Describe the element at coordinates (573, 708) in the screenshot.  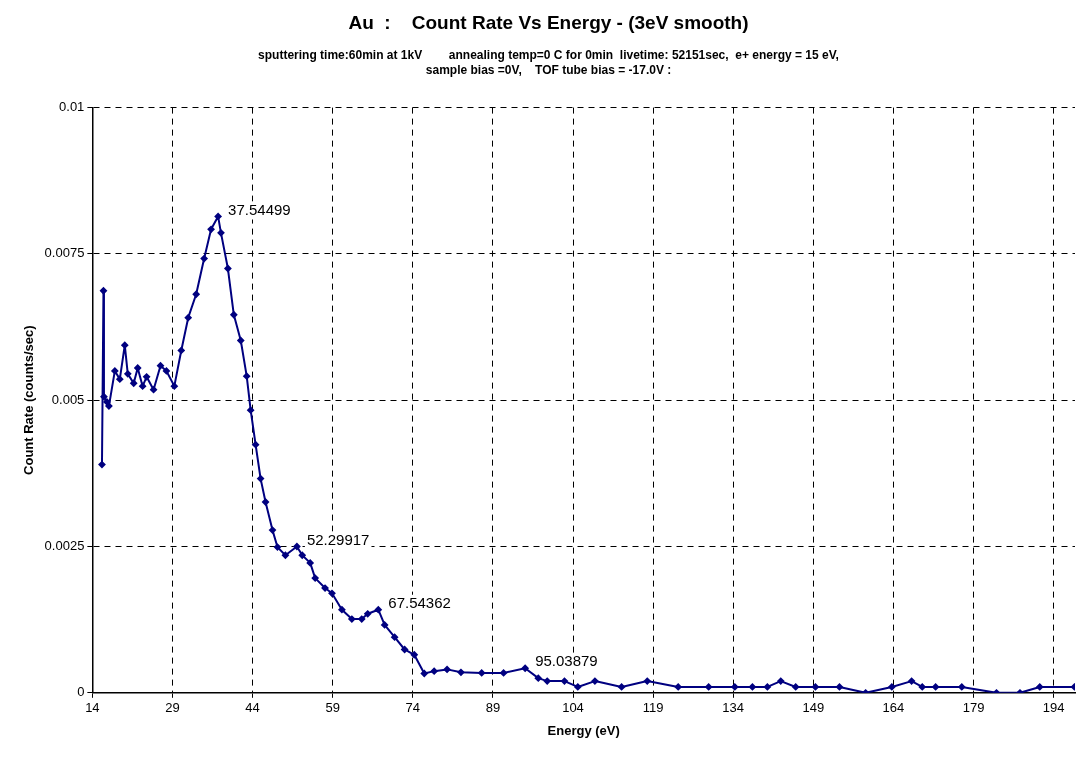
I see `x-tick-label: 104` at that location.